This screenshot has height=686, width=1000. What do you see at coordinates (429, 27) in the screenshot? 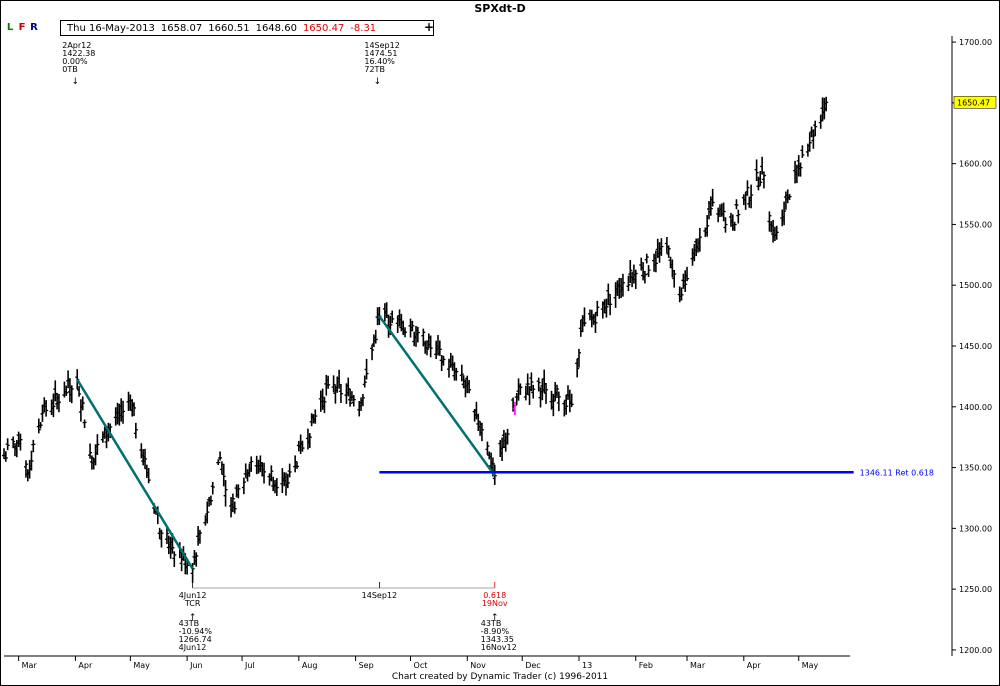
I see `add-plus-icon: +` at bounding box center [429, 27].